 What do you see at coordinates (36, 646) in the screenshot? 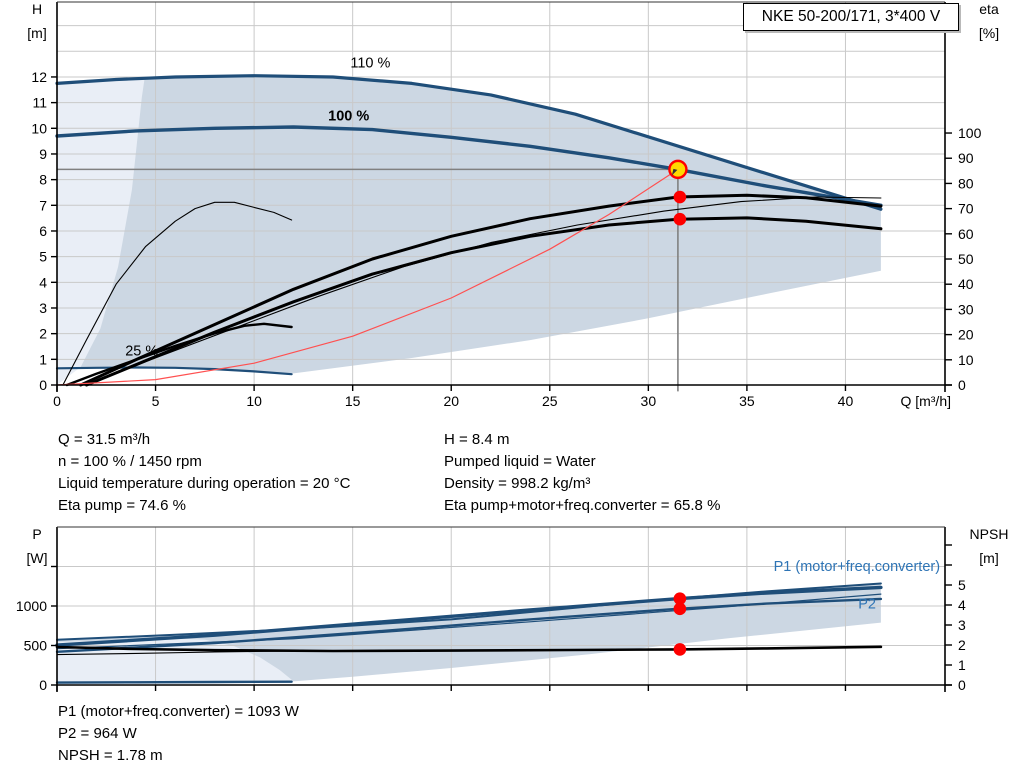
I see `left-tick-label: 500` at bounding box center [36, 646].